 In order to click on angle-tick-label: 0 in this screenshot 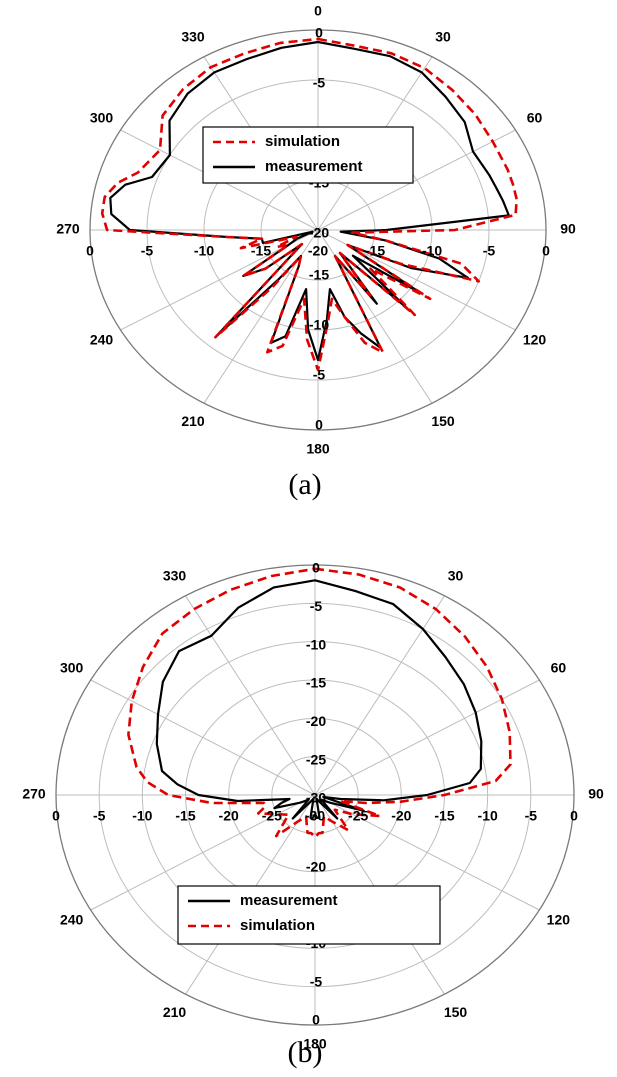, I will do `click(318, 11)`.